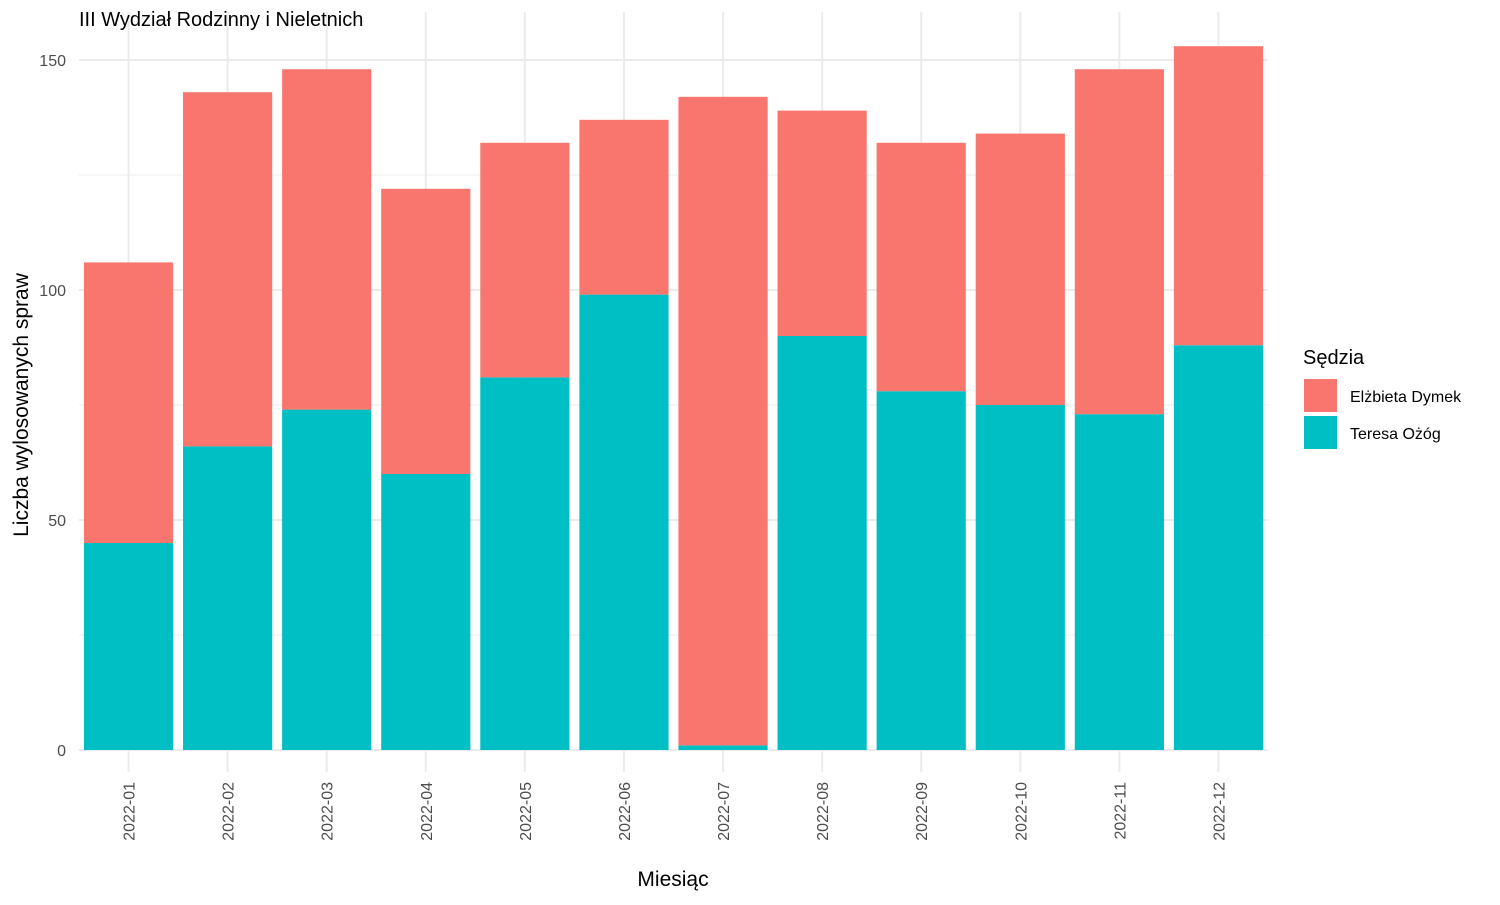 This screenshot has height=905, width=1500. Describe the element at coordinates (61, 751) in the screenshot. I see `y-tick-label: 0` at that location.